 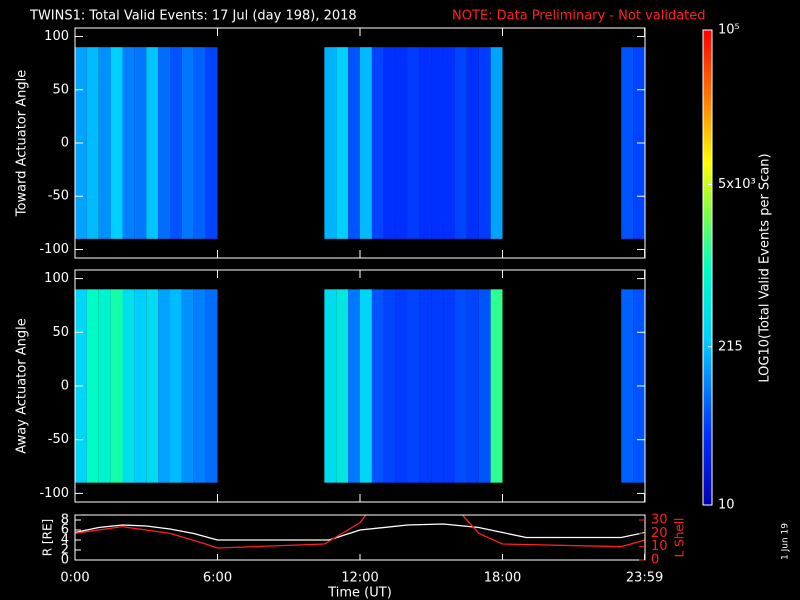 I want to click on series-line, so click(x=360, y=532).